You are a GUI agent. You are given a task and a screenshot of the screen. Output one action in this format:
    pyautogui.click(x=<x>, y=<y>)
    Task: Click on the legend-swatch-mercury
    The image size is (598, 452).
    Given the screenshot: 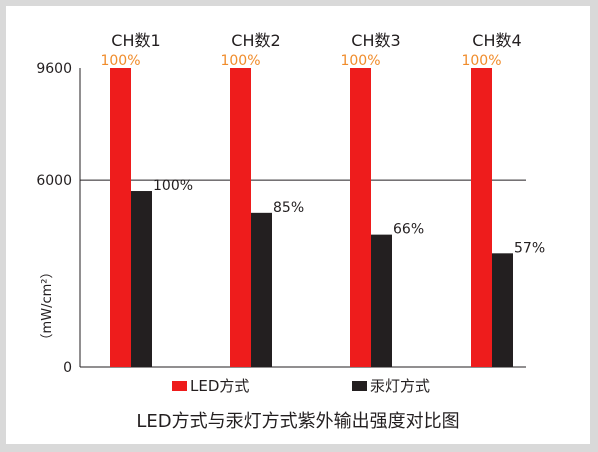 What is the action you would take?
    pyautogui.click(x=359, y=386)
    